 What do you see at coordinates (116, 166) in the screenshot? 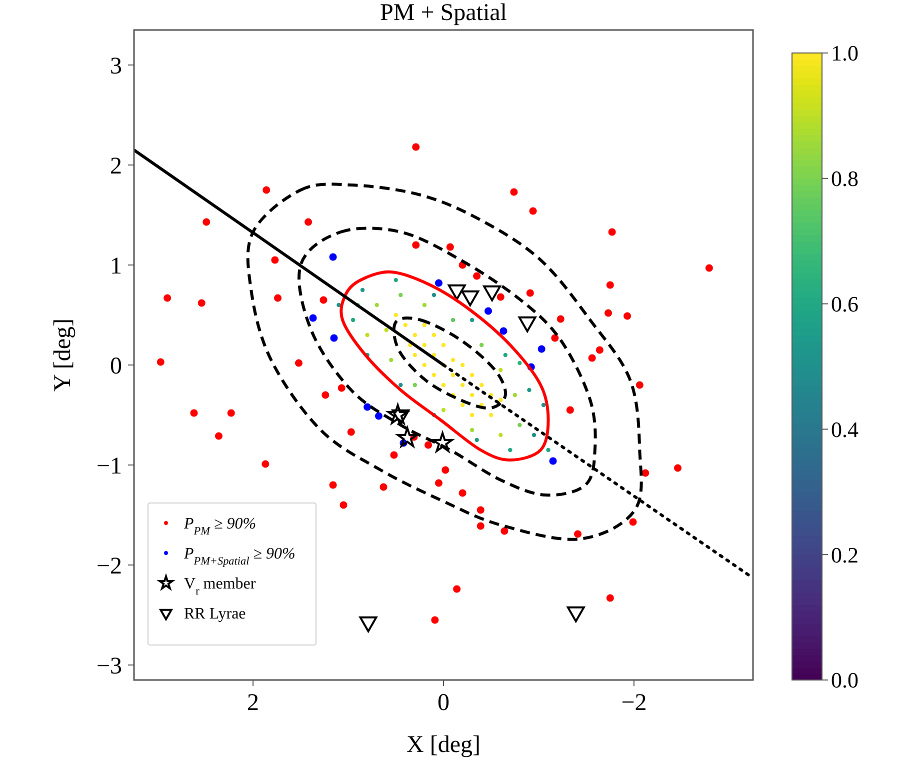
I see `y-tick-label: 2` at bounding box center [116, 166].